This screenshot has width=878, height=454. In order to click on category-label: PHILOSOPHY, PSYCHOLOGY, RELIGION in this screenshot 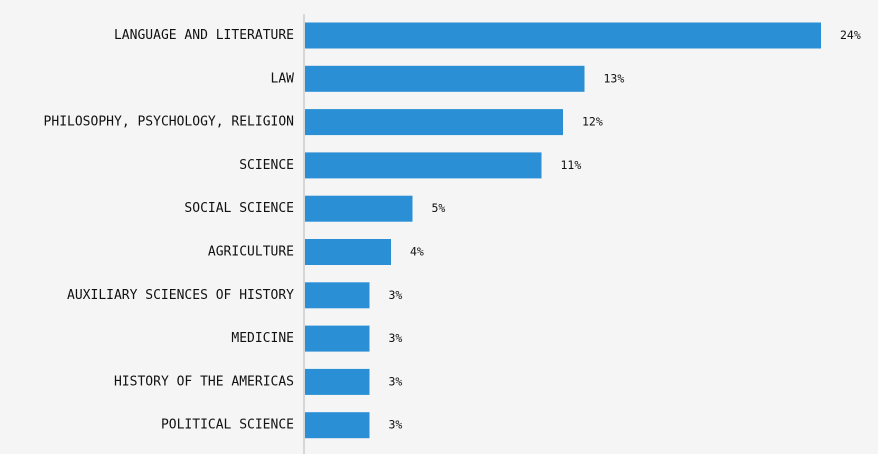, I will do `click(169, 122)`.